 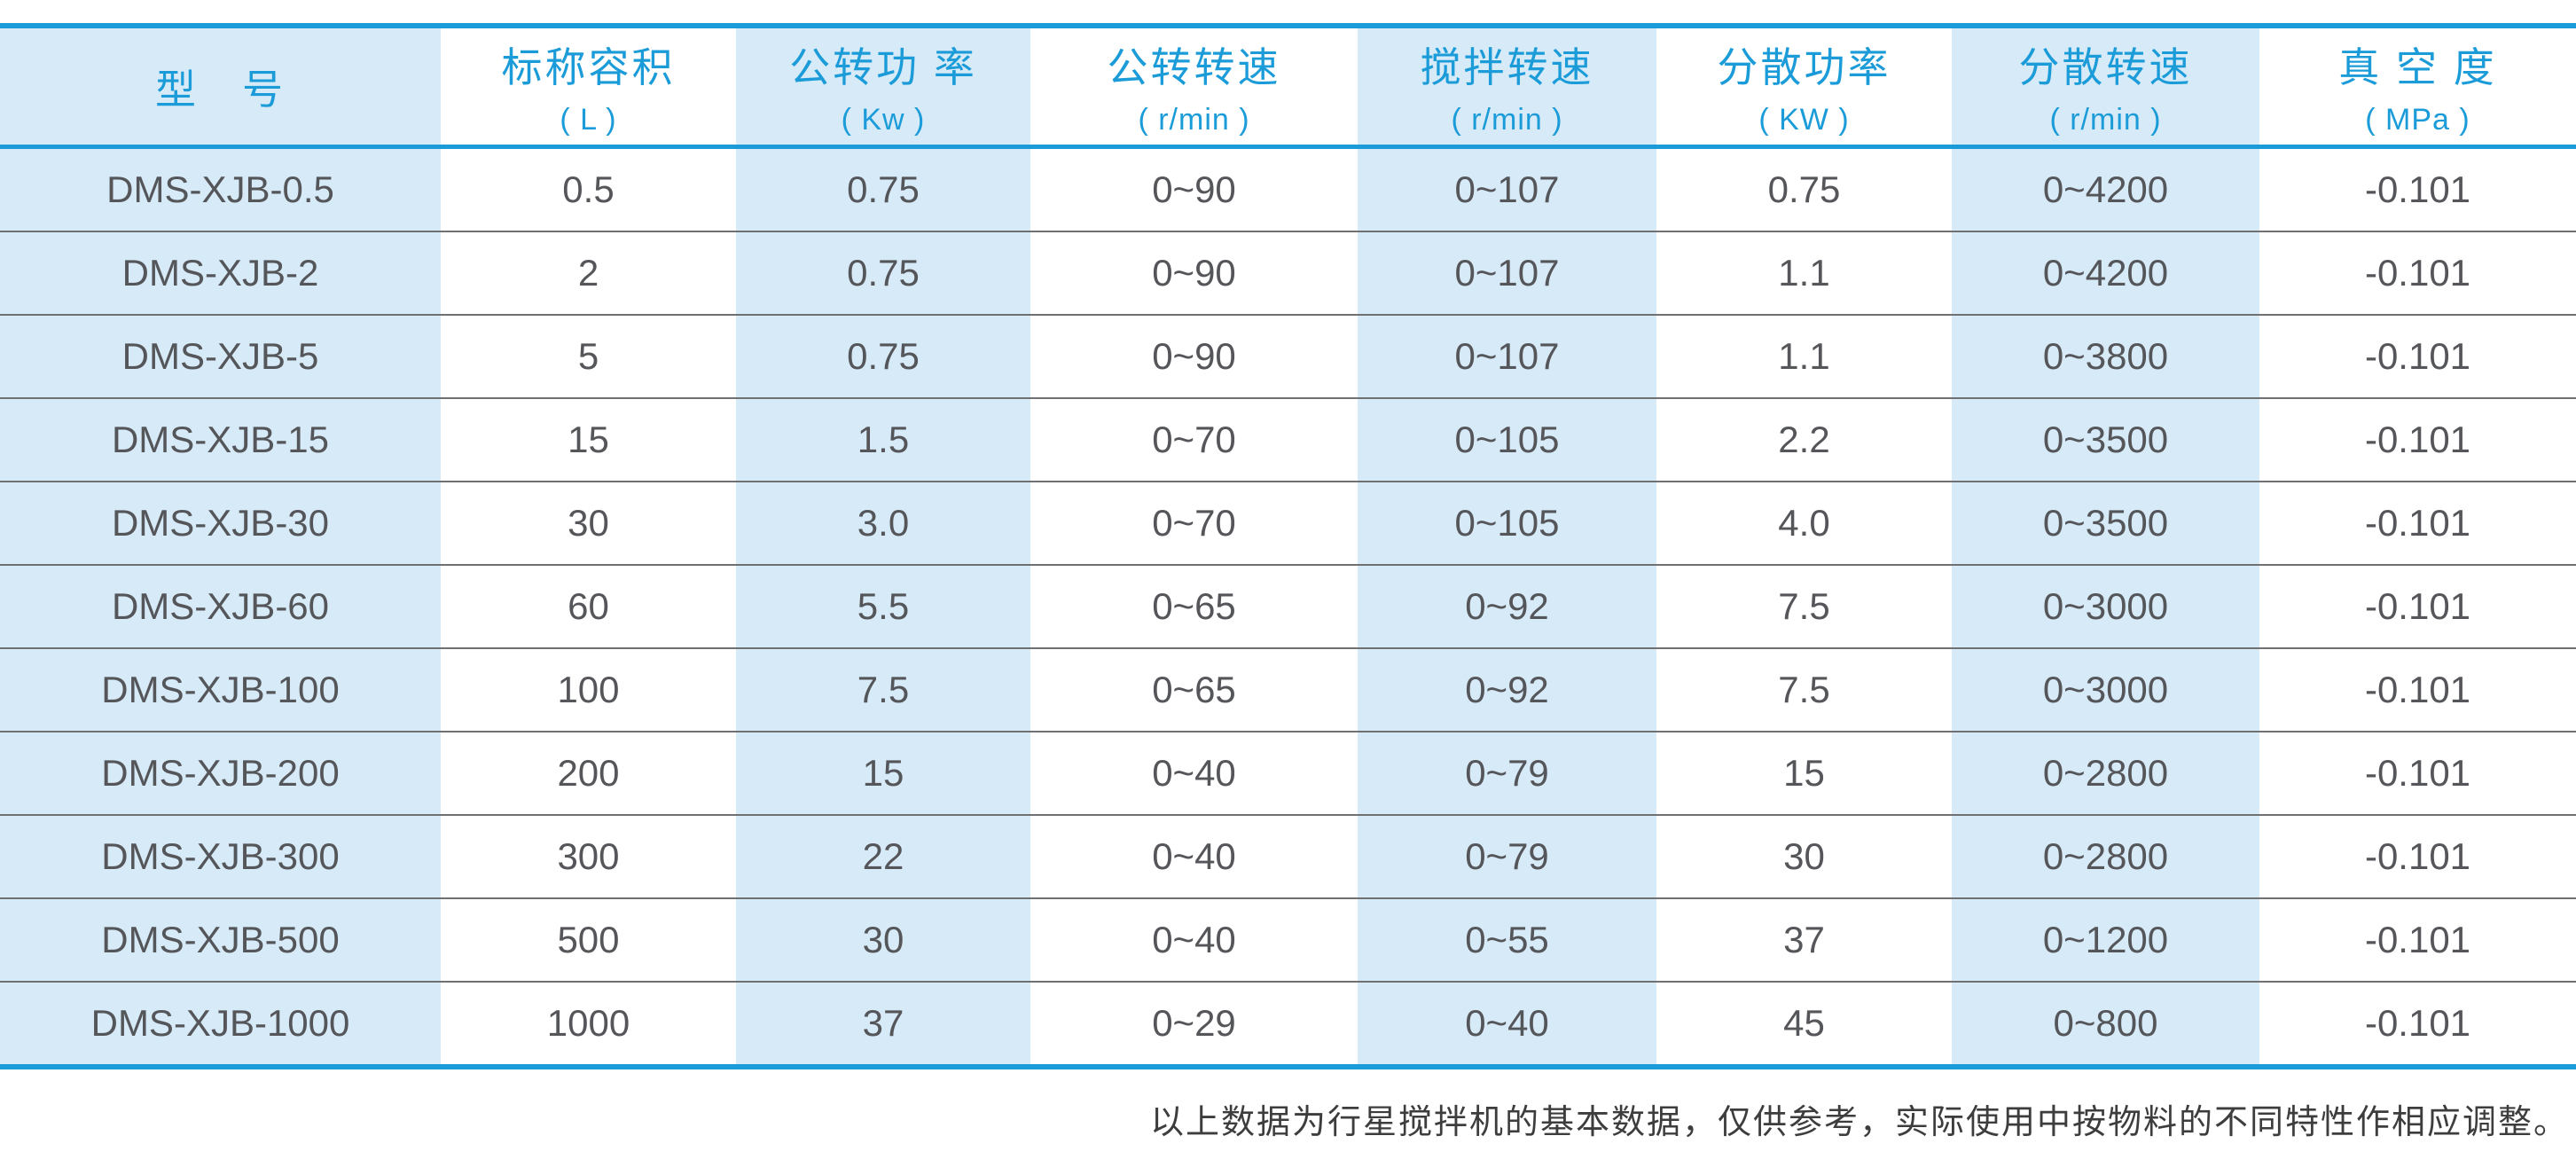 I want to click on column-header-label: 搅拌转速, so click(x=1507, y=67).